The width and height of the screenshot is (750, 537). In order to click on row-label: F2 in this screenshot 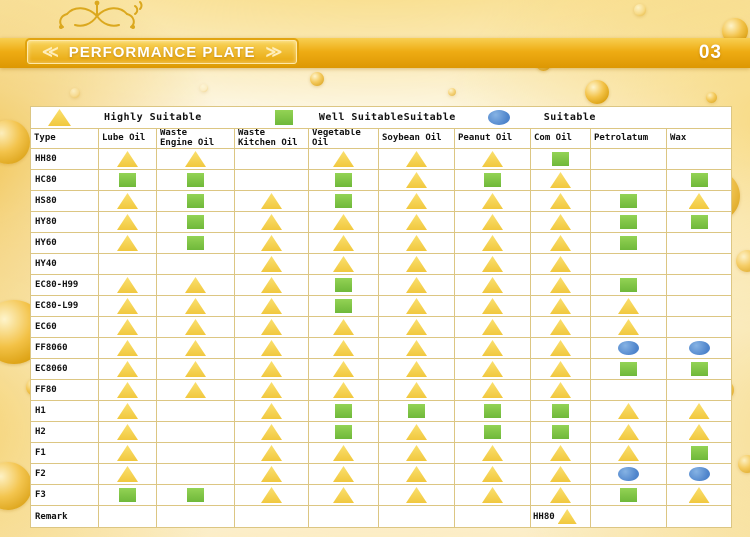, I will do `click(65, 474)`.